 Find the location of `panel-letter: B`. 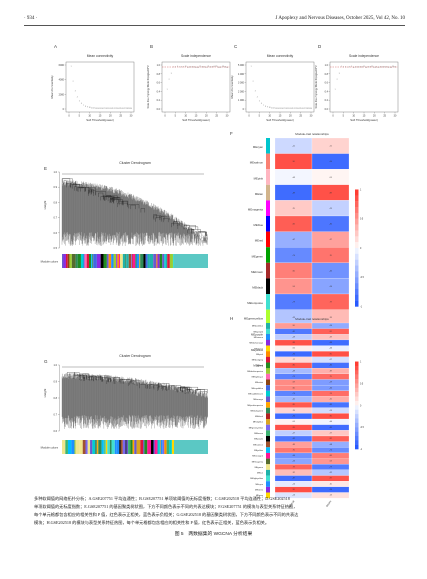

panel-letter: B is located at coordinates (151, 46).